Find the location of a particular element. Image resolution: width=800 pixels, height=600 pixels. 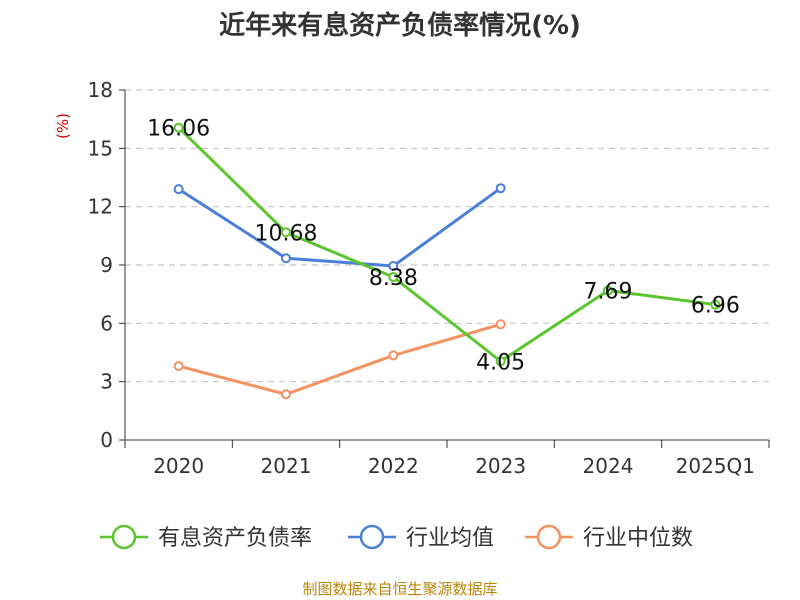

data-label: 6.96 is located at coordinates (715, 306).